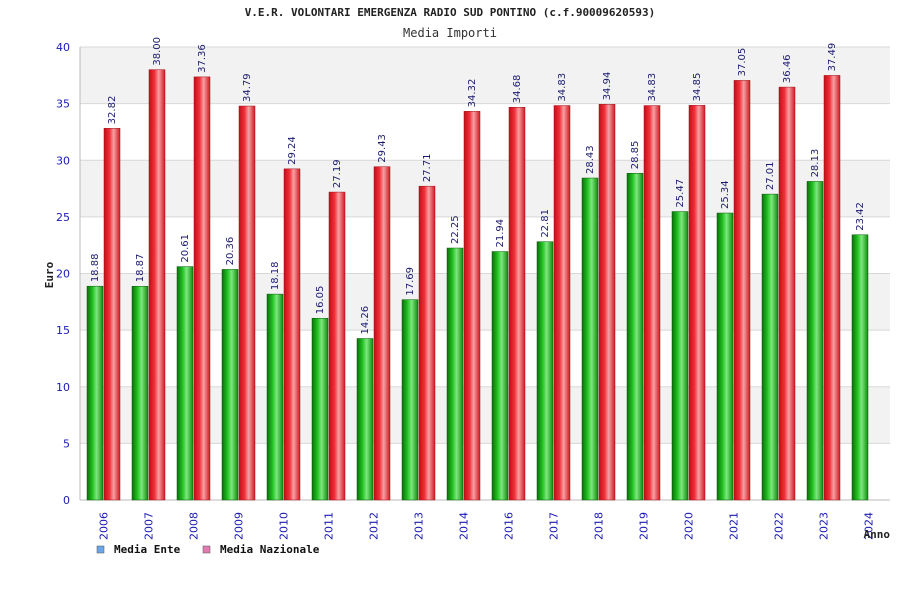  Describe the element at coordinates (450, 33) in the screenshot. I see `chart-subtitle: Media Importi` at that location.